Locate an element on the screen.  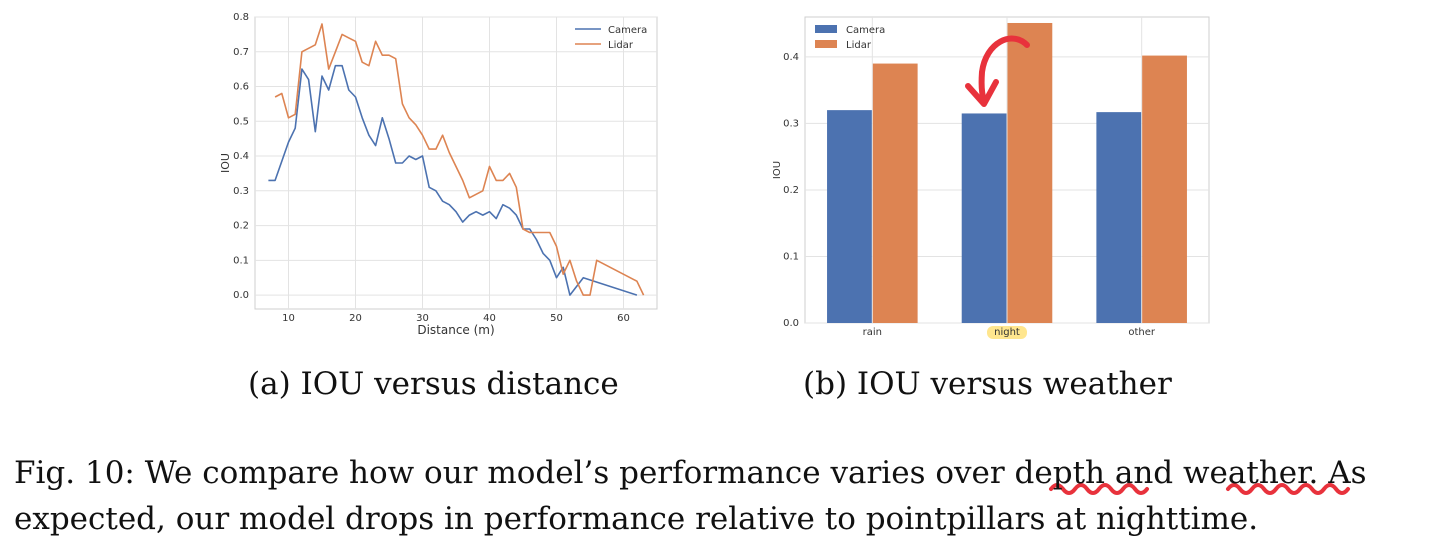
x-tick-label: 10 is located at coordinates (288, 318).